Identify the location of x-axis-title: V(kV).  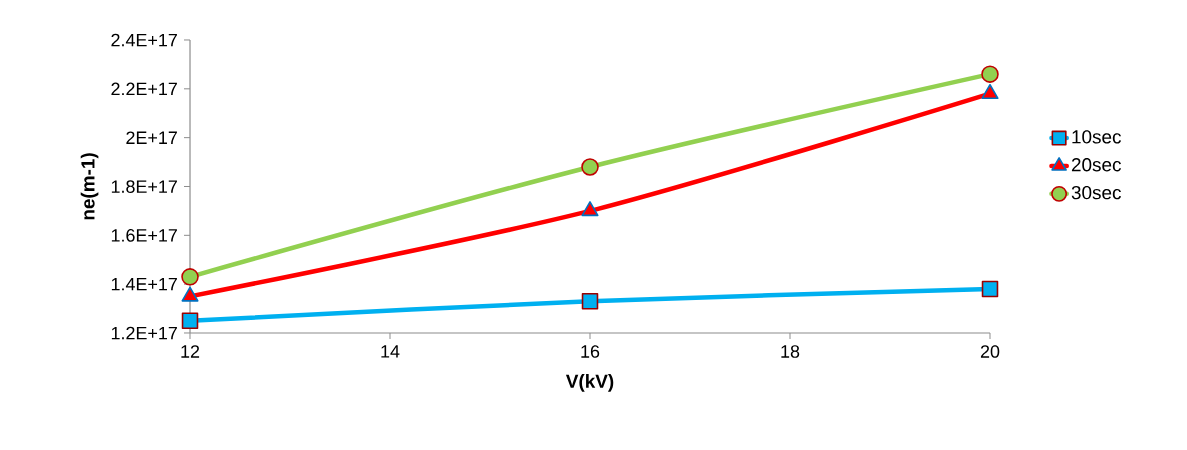
(589, 383).